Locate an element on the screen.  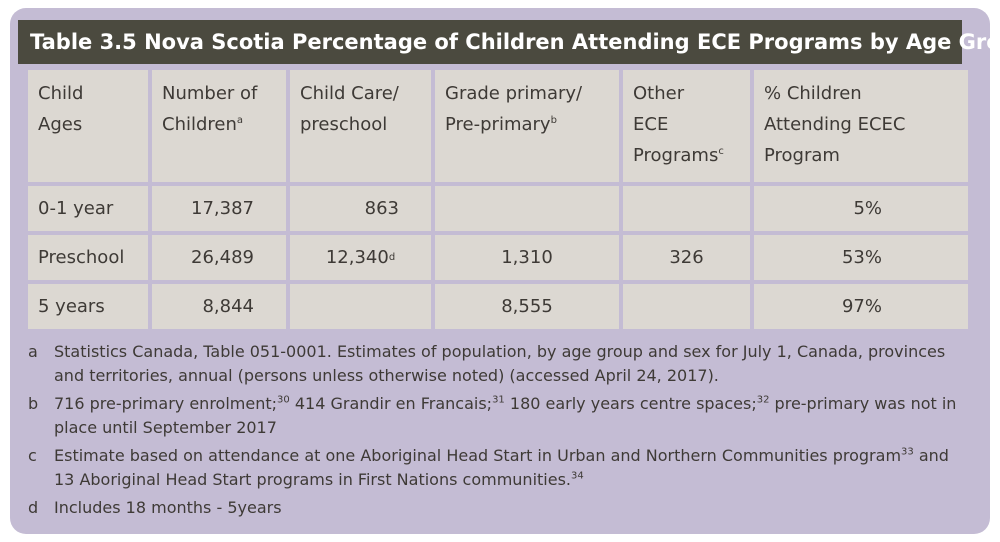
row2-grade: 1,310 is located at coordinates (527, 257).